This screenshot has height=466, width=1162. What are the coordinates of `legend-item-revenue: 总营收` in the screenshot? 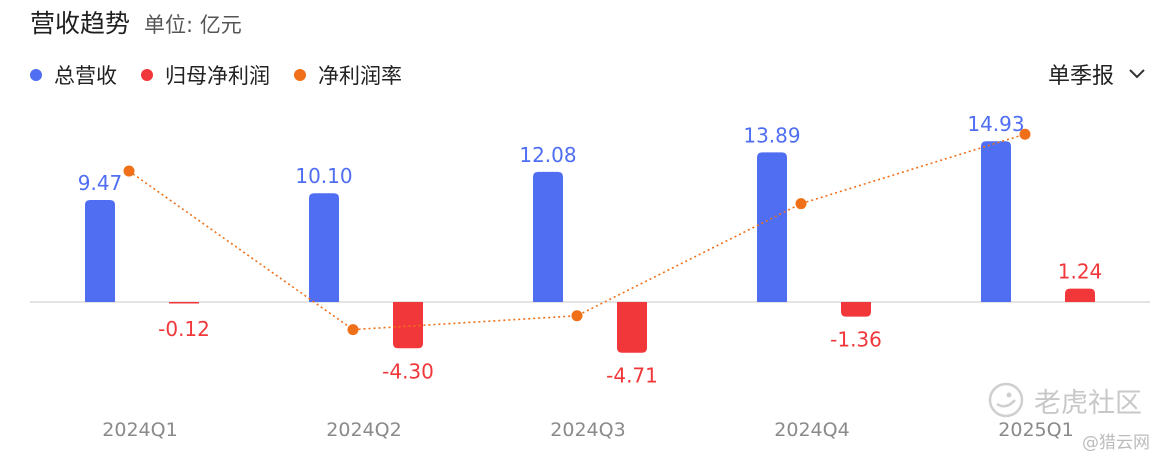 It's located at (73, 75).